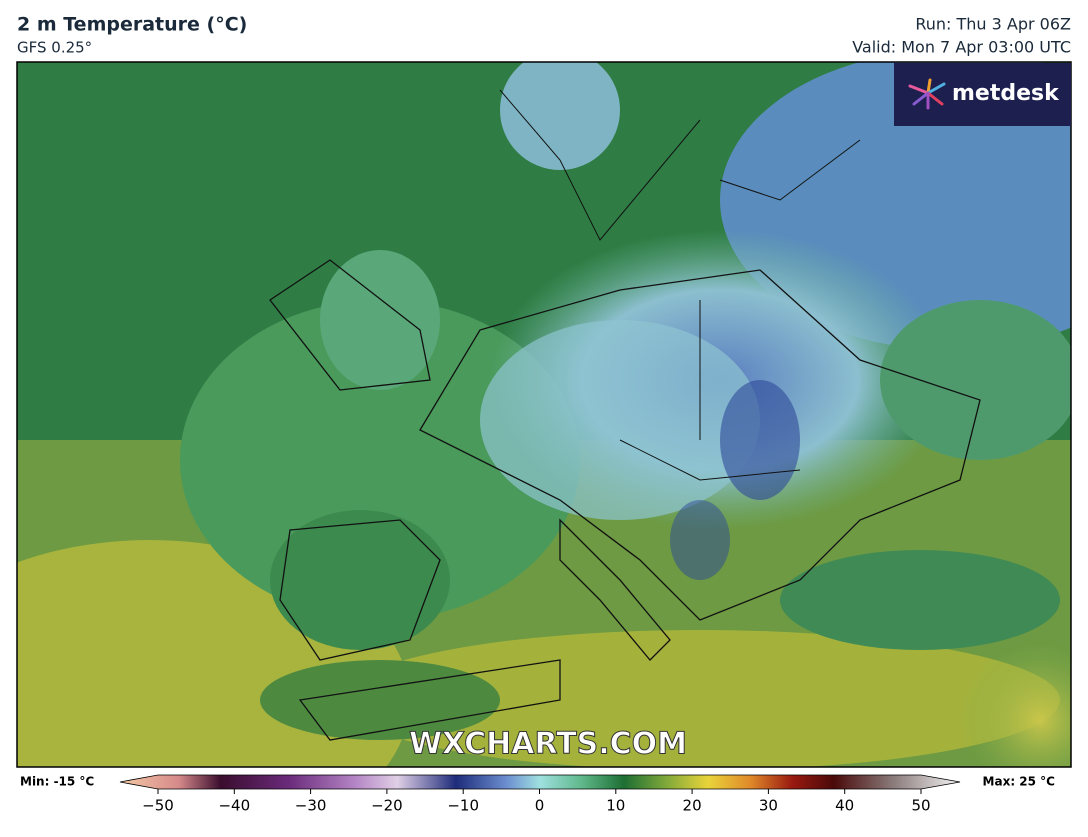  Describe the element at coordinates (540, 782) in the screenshot. I see `colorbar` at that location.